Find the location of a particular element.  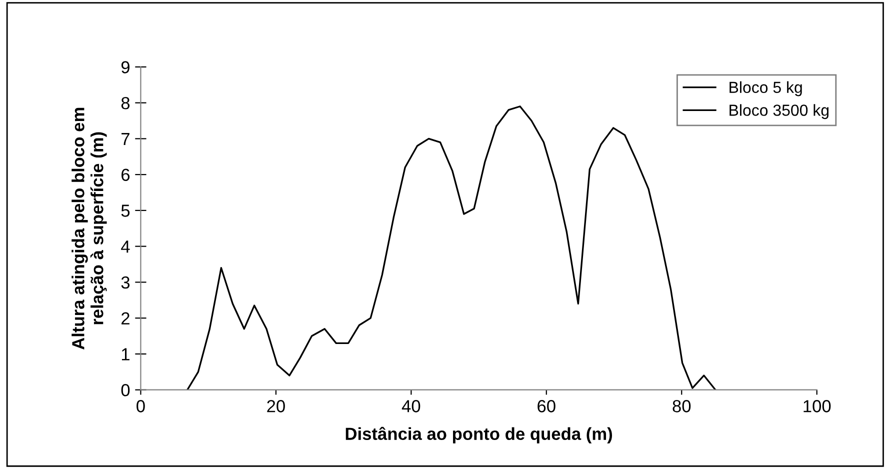

y-tick-label: 7 is located at coordinates (126, 139).